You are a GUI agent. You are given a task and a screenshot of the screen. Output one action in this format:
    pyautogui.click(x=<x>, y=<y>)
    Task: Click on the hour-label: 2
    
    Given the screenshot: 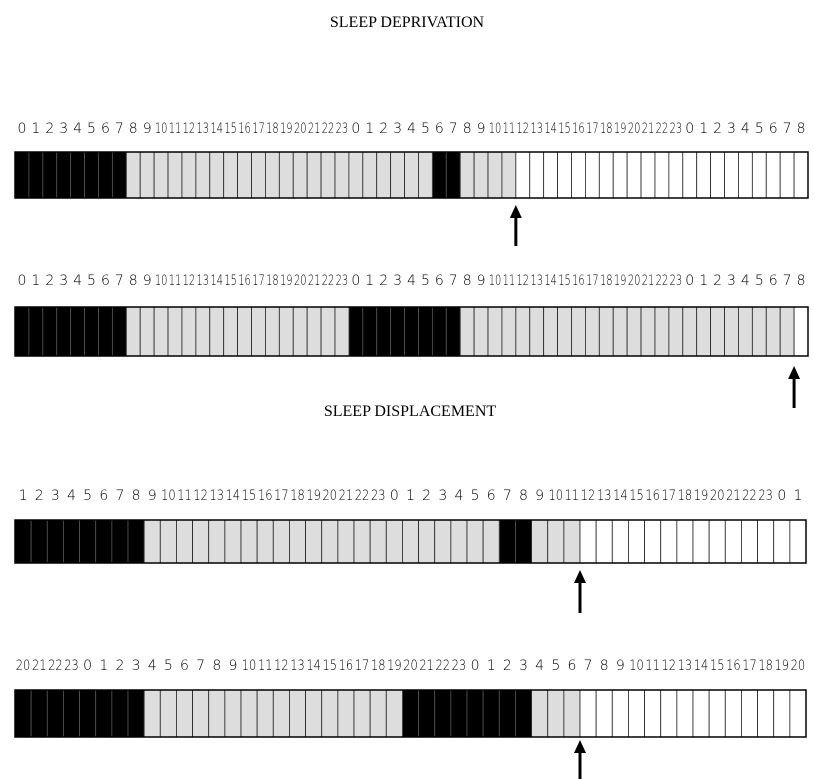 What is the action you would take?
    pyautogui.click(x=49, y=129)
    